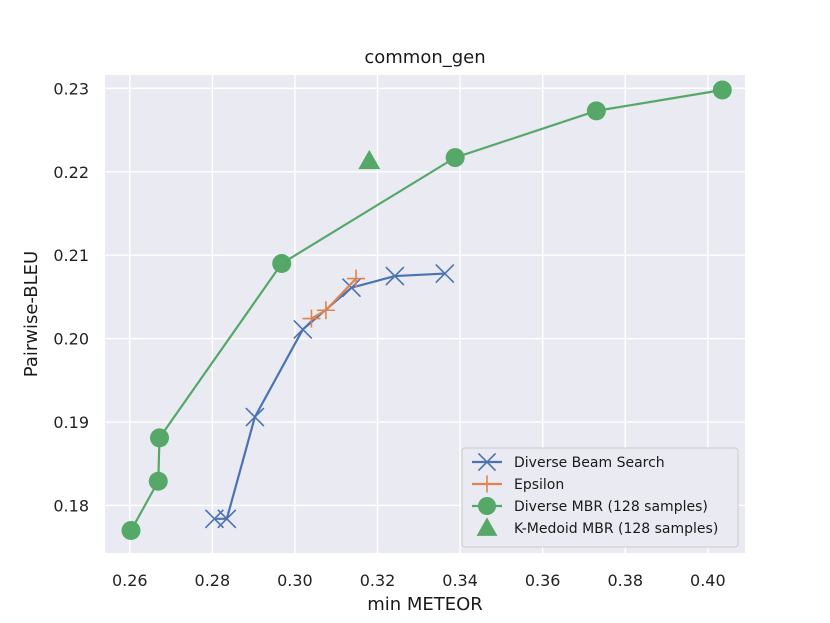 The image size is (830, 623). Describe the element at coordinates (419, 580) in the screenshot. I see `x-tick-labels: 0.26 0.28 0.30 0.32 0.34 0.36 0.38 0.40` at that location.